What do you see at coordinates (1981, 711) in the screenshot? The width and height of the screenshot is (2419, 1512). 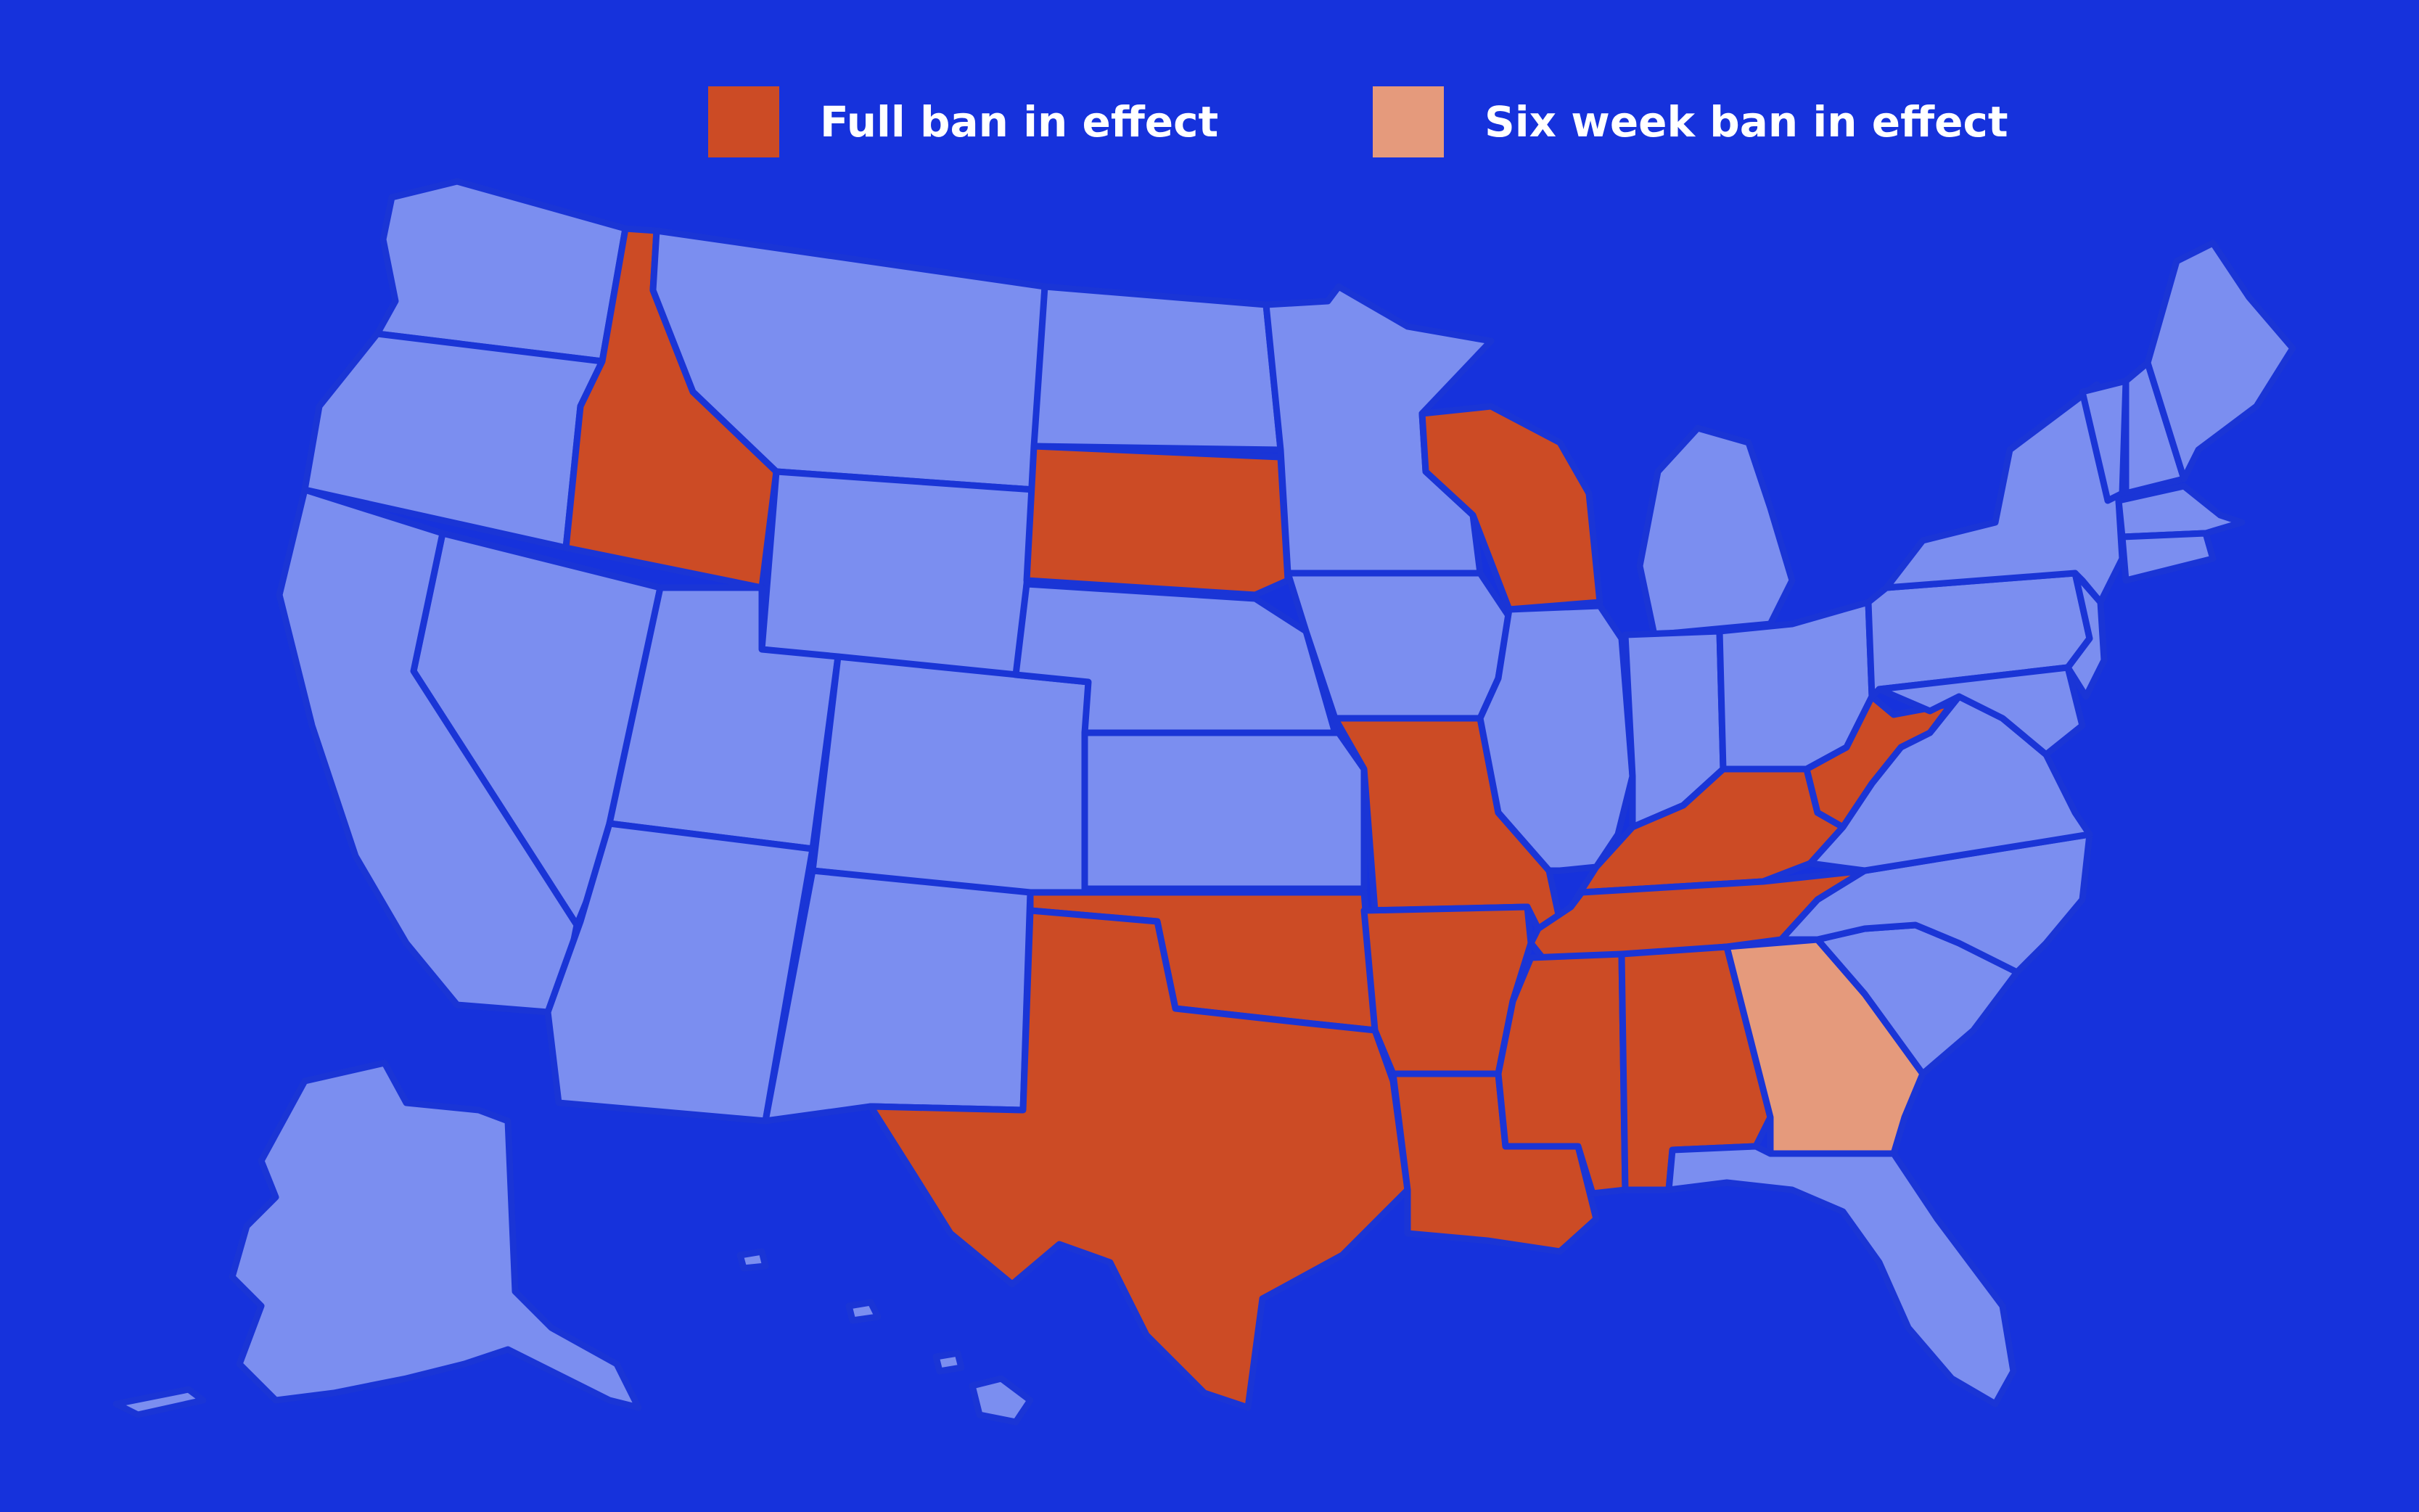 I see `state-md` at bounding box center [1981, 711].